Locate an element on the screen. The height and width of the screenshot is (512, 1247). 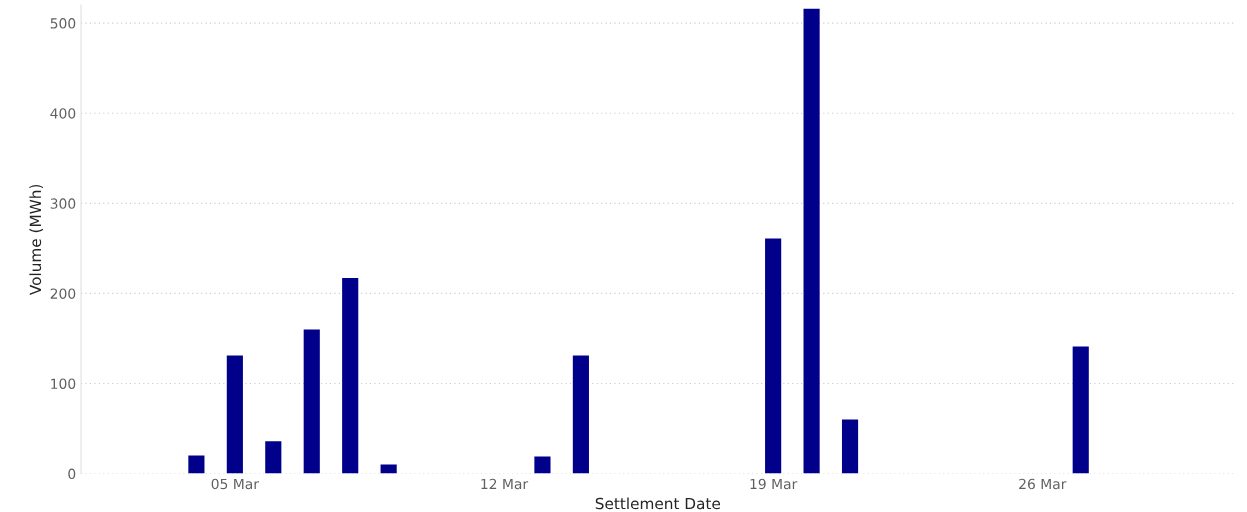
y-tick-label: 300 is located at coordinates (63, 203).